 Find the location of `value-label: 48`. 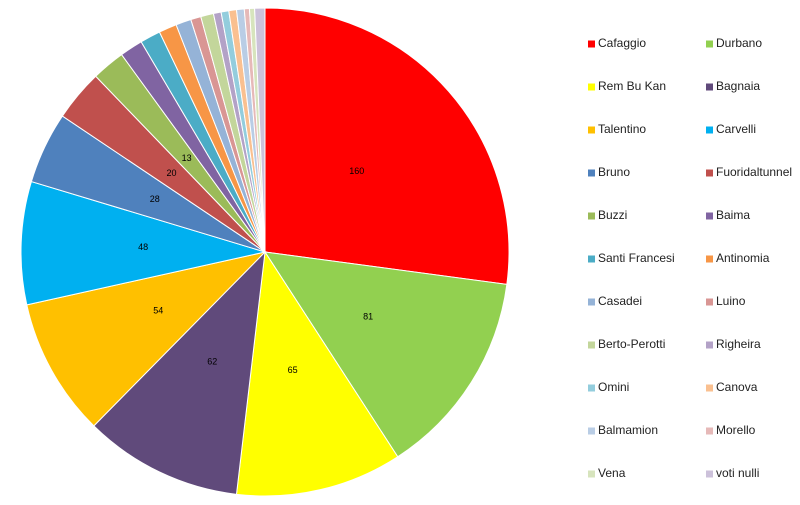

value-label: 48 is located at coordinates (143, 247).